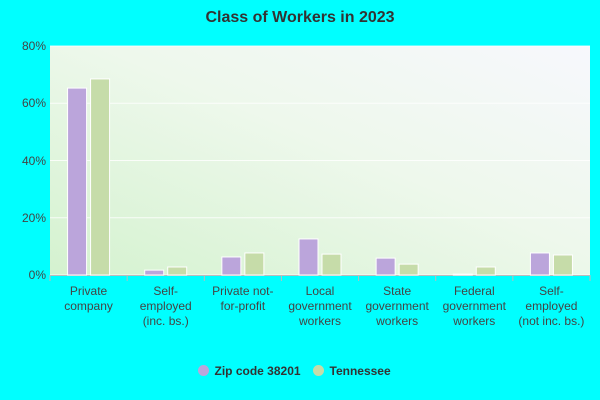  I want to click on y-tick-label: 80%, so click(33, 46).